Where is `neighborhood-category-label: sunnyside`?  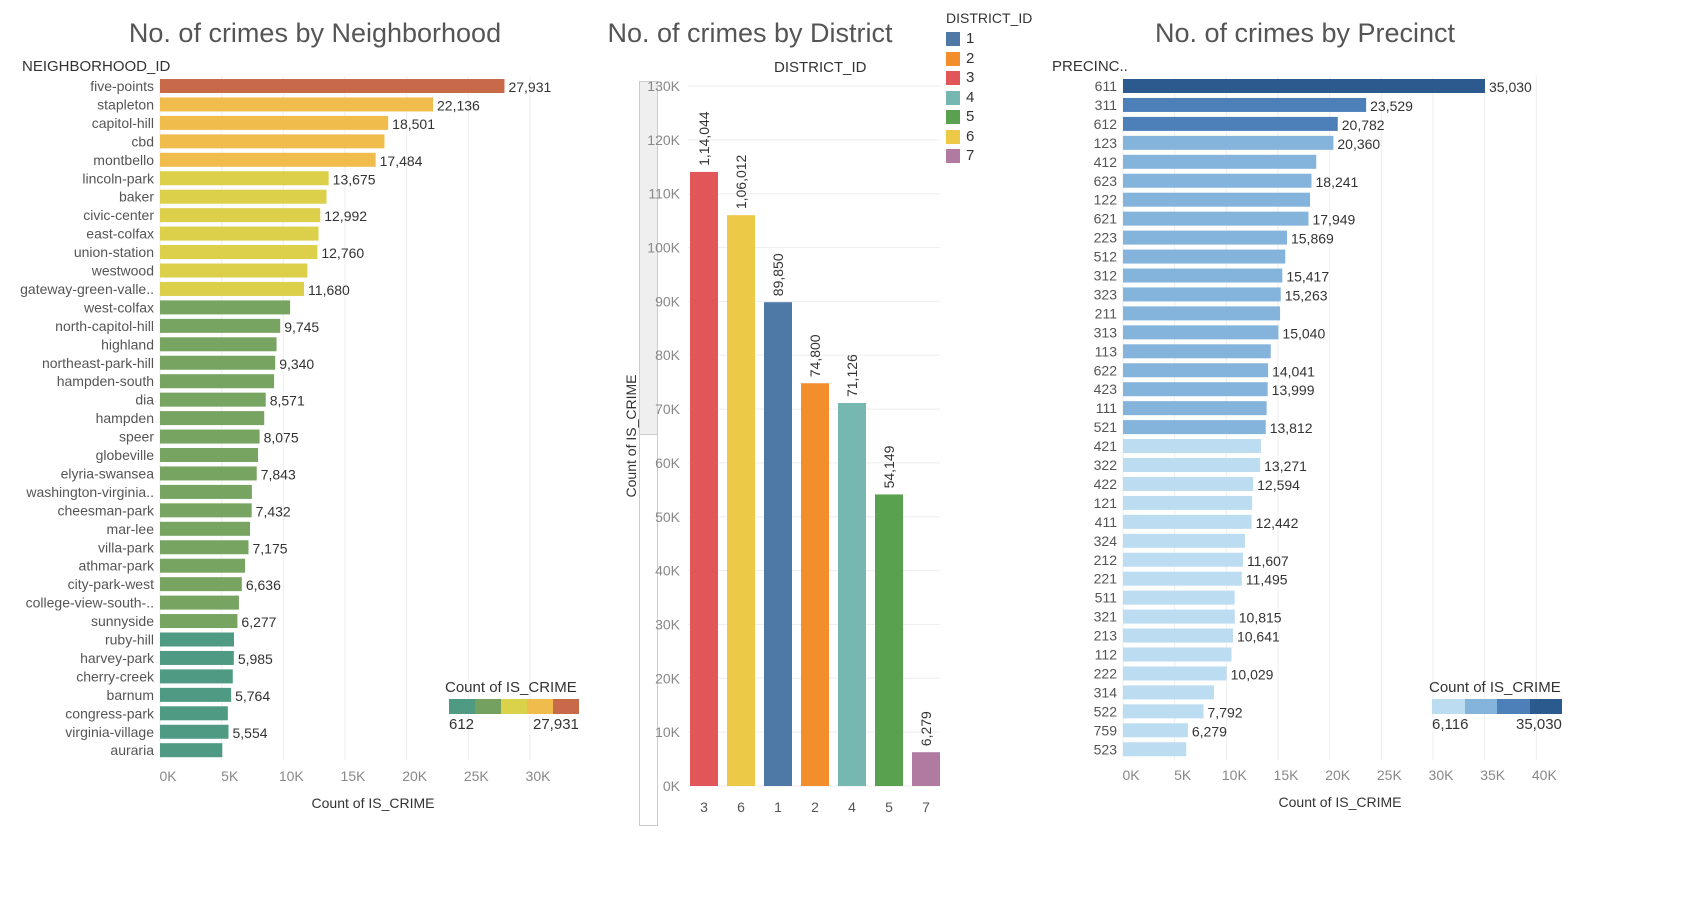
neighborhood-category-label: sunnyside is located at coordinates (122, 621).